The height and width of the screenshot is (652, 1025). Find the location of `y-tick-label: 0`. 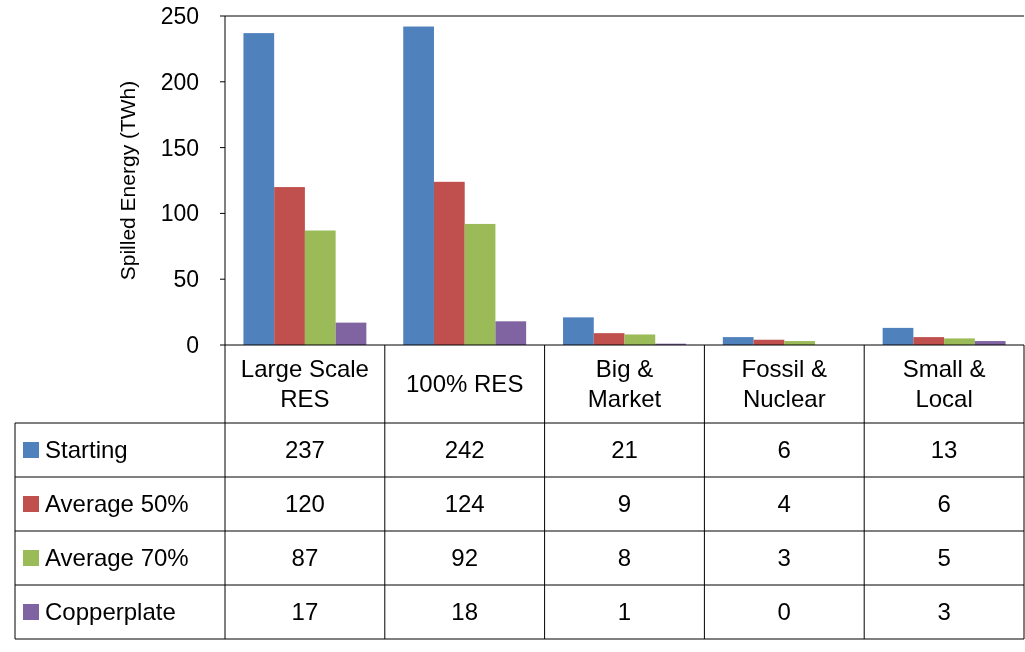

y-tick-label: 0 is located at coordinates (192, 345).